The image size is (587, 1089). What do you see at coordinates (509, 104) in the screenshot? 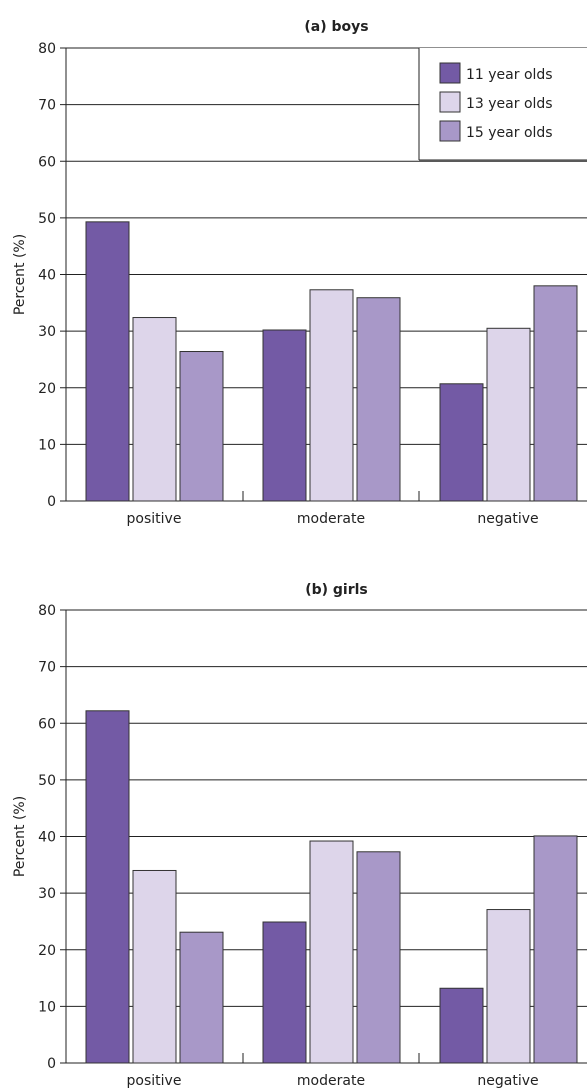
I see `legend-label: 13 year olds` at bounding box center [509, 104].